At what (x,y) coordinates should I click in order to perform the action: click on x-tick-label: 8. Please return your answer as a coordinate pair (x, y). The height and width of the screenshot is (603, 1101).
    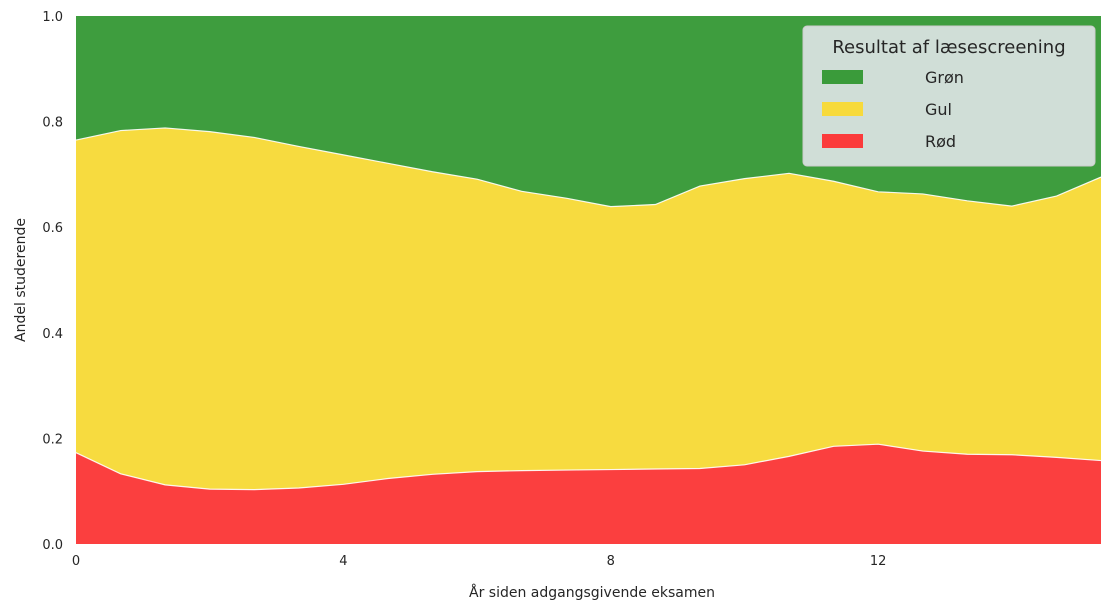
    Looking at the image, I should click on (611, 561).